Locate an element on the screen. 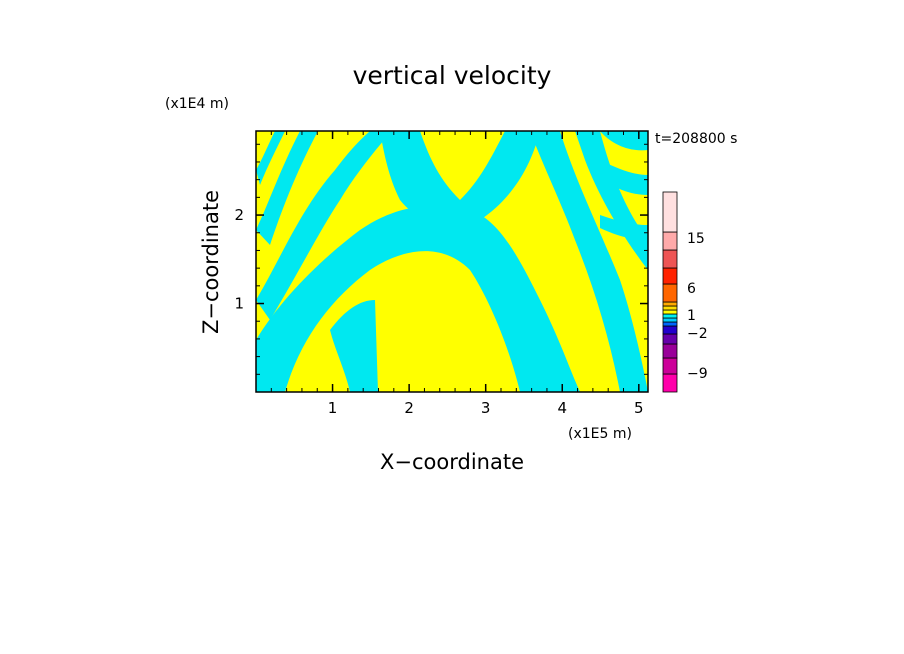 The image size is (904, 654). x-tick-label: 5 is located at coordinates (639, 408).